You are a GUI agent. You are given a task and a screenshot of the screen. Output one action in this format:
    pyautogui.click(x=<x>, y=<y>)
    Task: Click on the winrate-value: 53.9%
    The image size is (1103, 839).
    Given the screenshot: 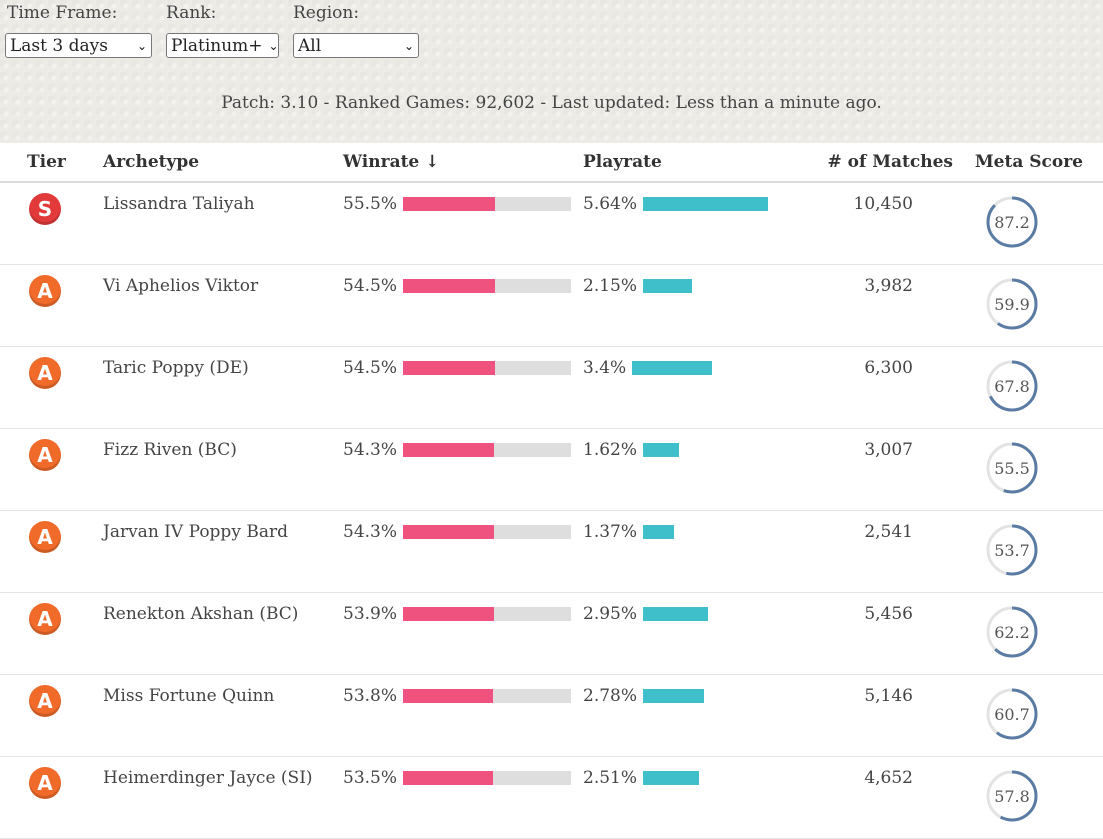 What is the action you would take?
    pyautogui.click(x=370, y=614)
    